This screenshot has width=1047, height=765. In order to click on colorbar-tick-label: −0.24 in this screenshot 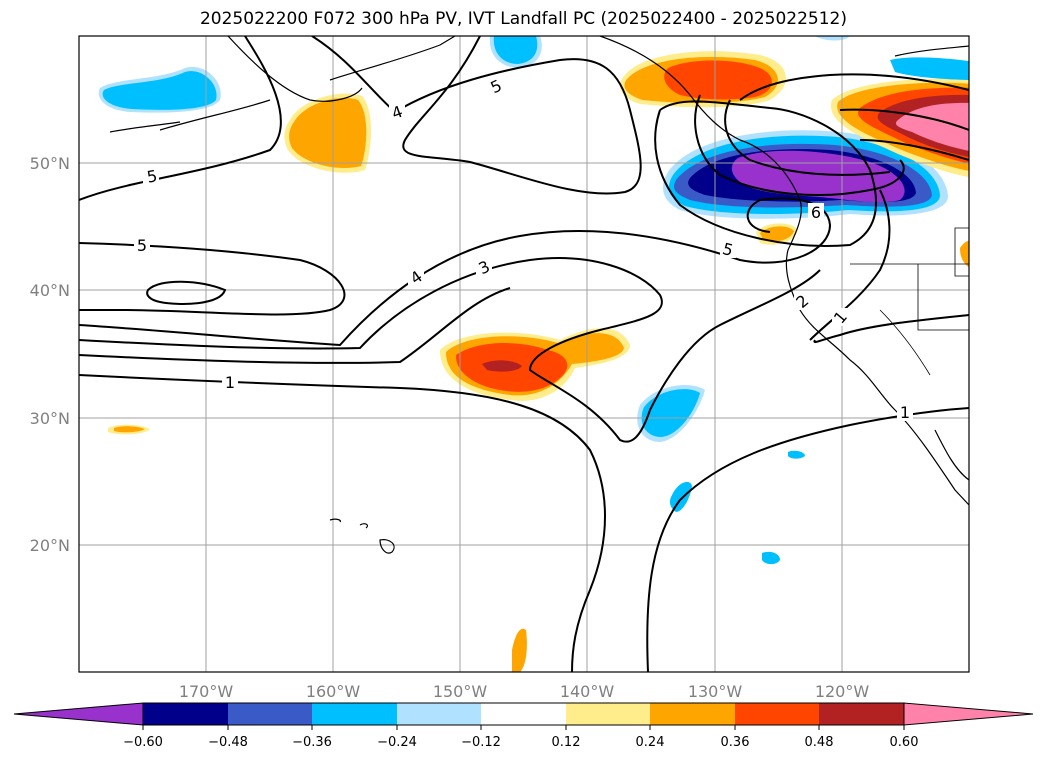, I will do `click(397, 742)`.